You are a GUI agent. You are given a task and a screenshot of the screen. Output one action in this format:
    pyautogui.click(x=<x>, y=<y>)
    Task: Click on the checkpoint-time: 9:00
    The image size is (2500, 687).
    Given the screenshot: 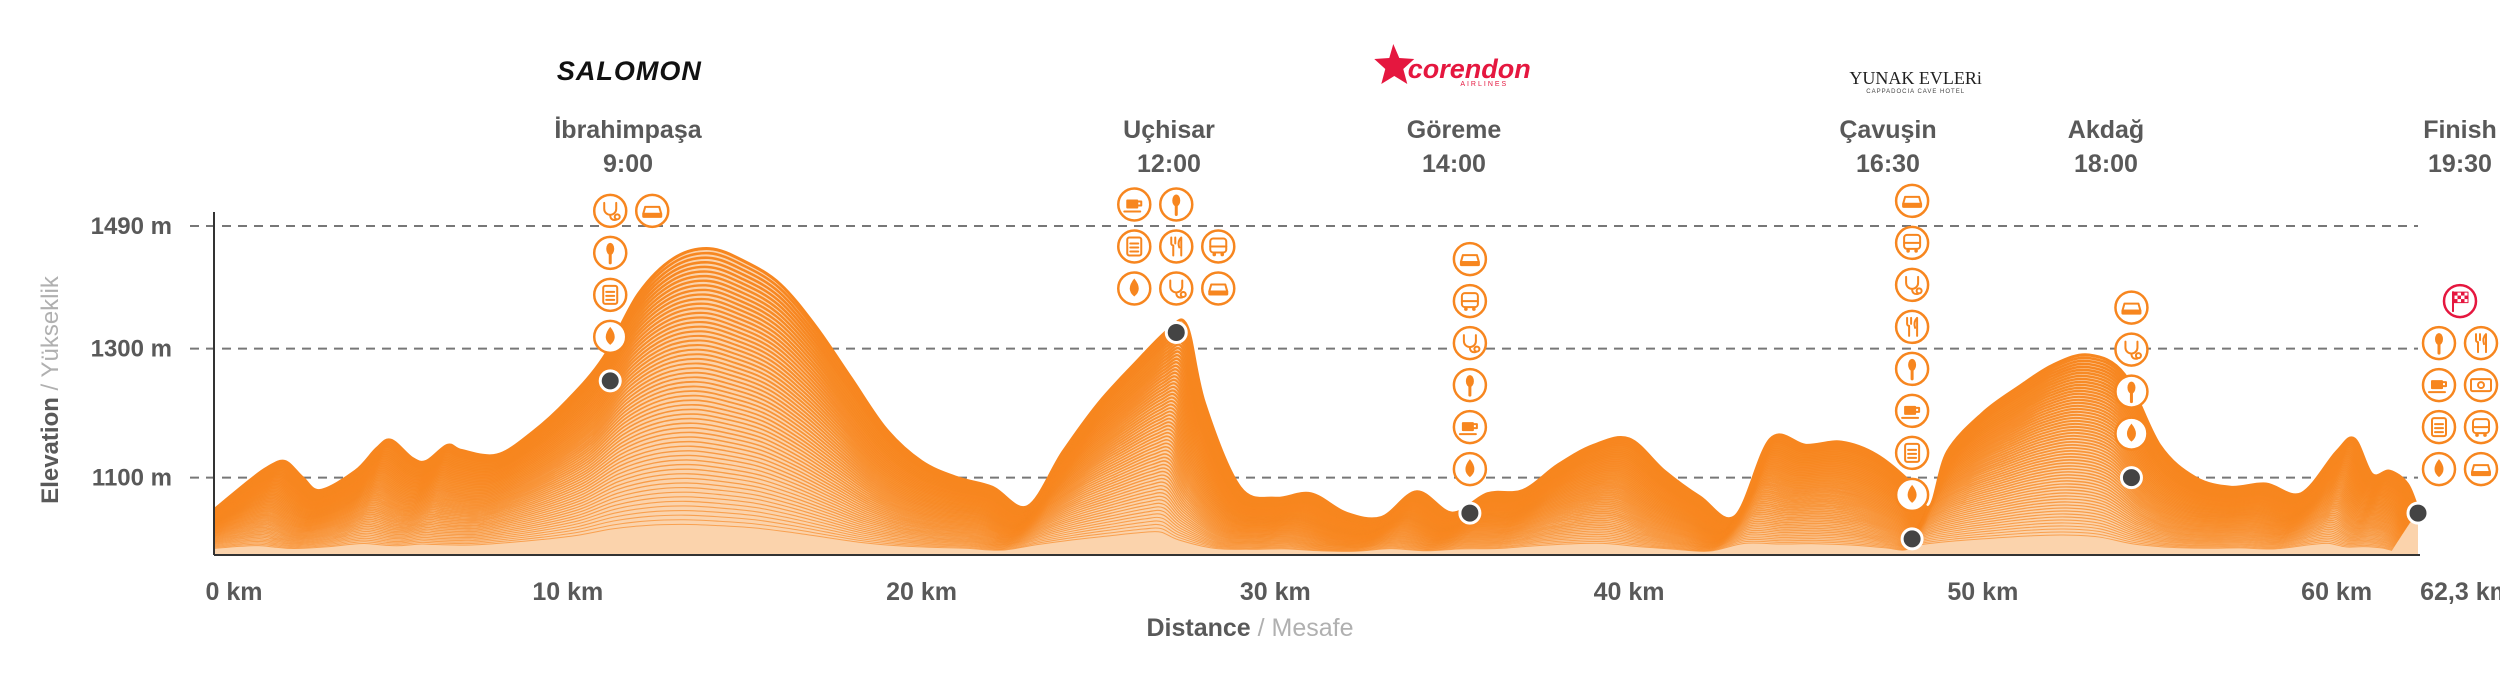 What is the action you would take?
    pyautogui.click(x=628, y=164)
    